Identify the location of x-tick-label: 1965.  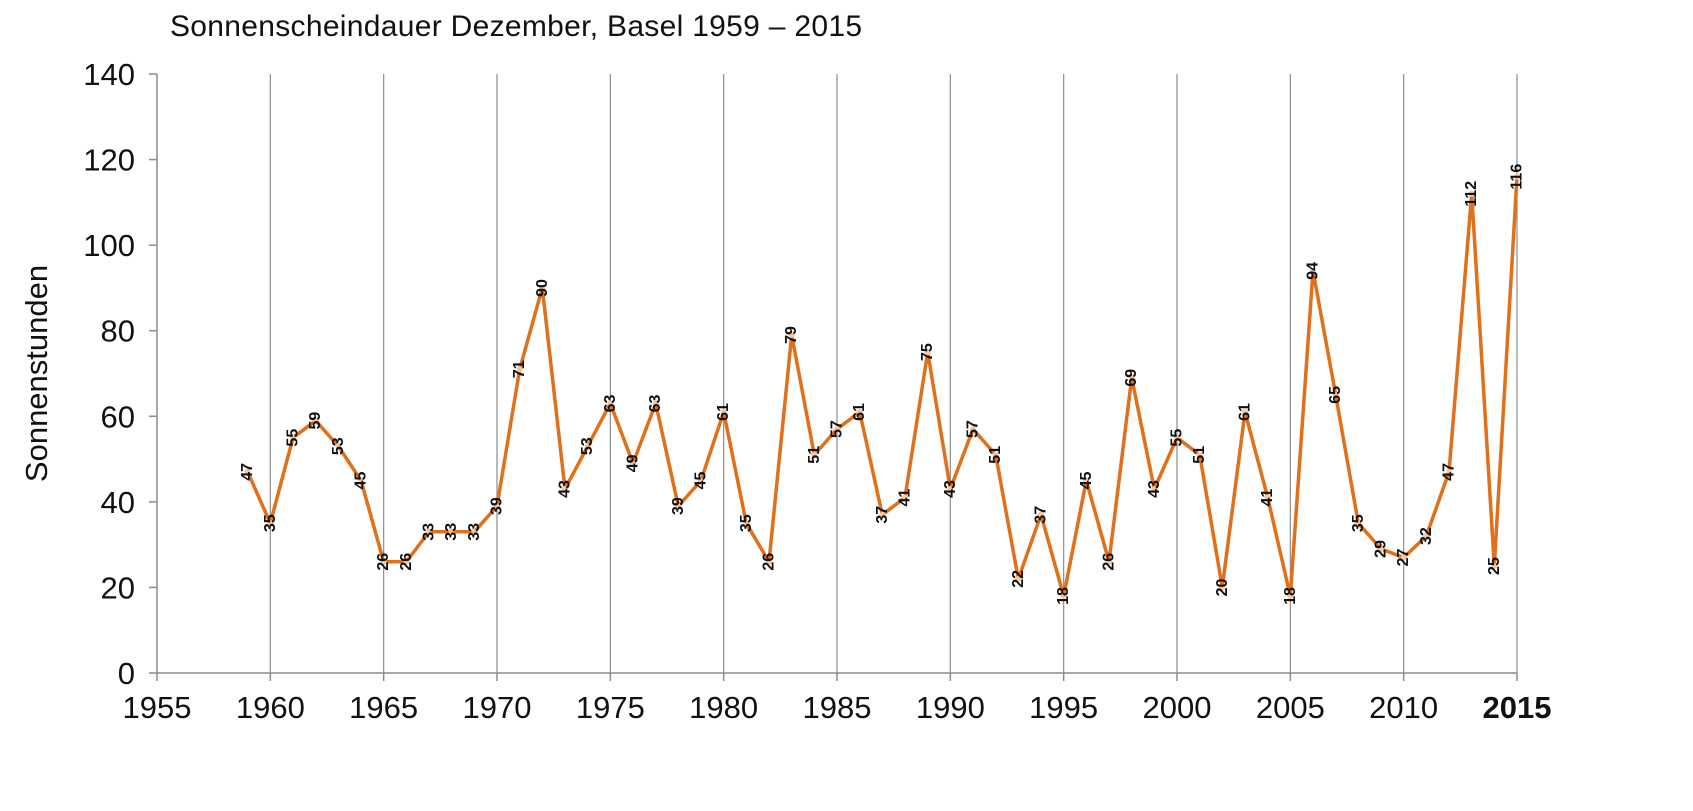
(383, 707).